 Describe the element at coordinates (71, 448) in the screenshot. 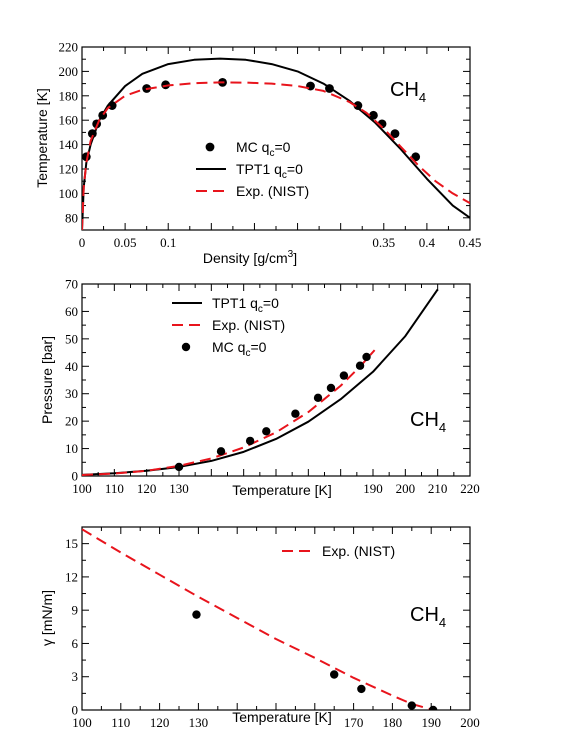

I see `y-tick-label: 10` at that location.